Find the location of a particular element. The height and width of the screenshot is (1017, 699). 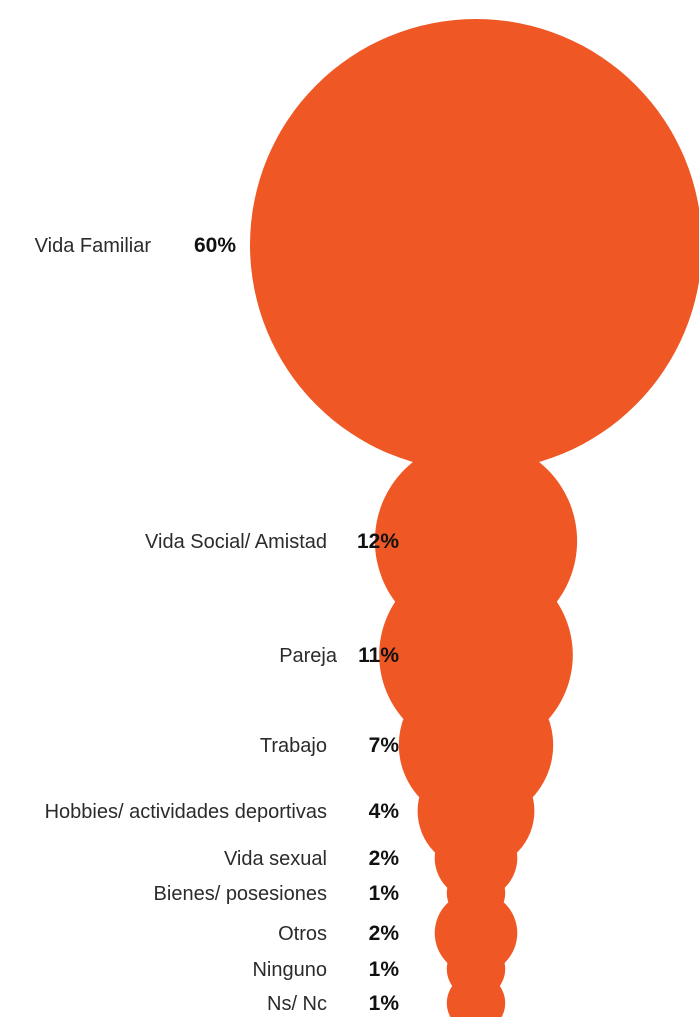

value-label-5: 2% is located at coordinates (384, 858).